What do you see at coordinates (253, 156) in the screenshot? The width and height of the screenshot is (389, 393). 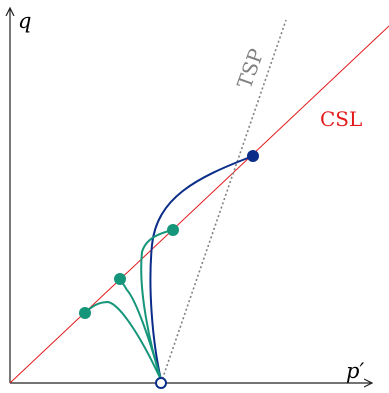 I see `outer-end-point` at bounding box center [253, 156].